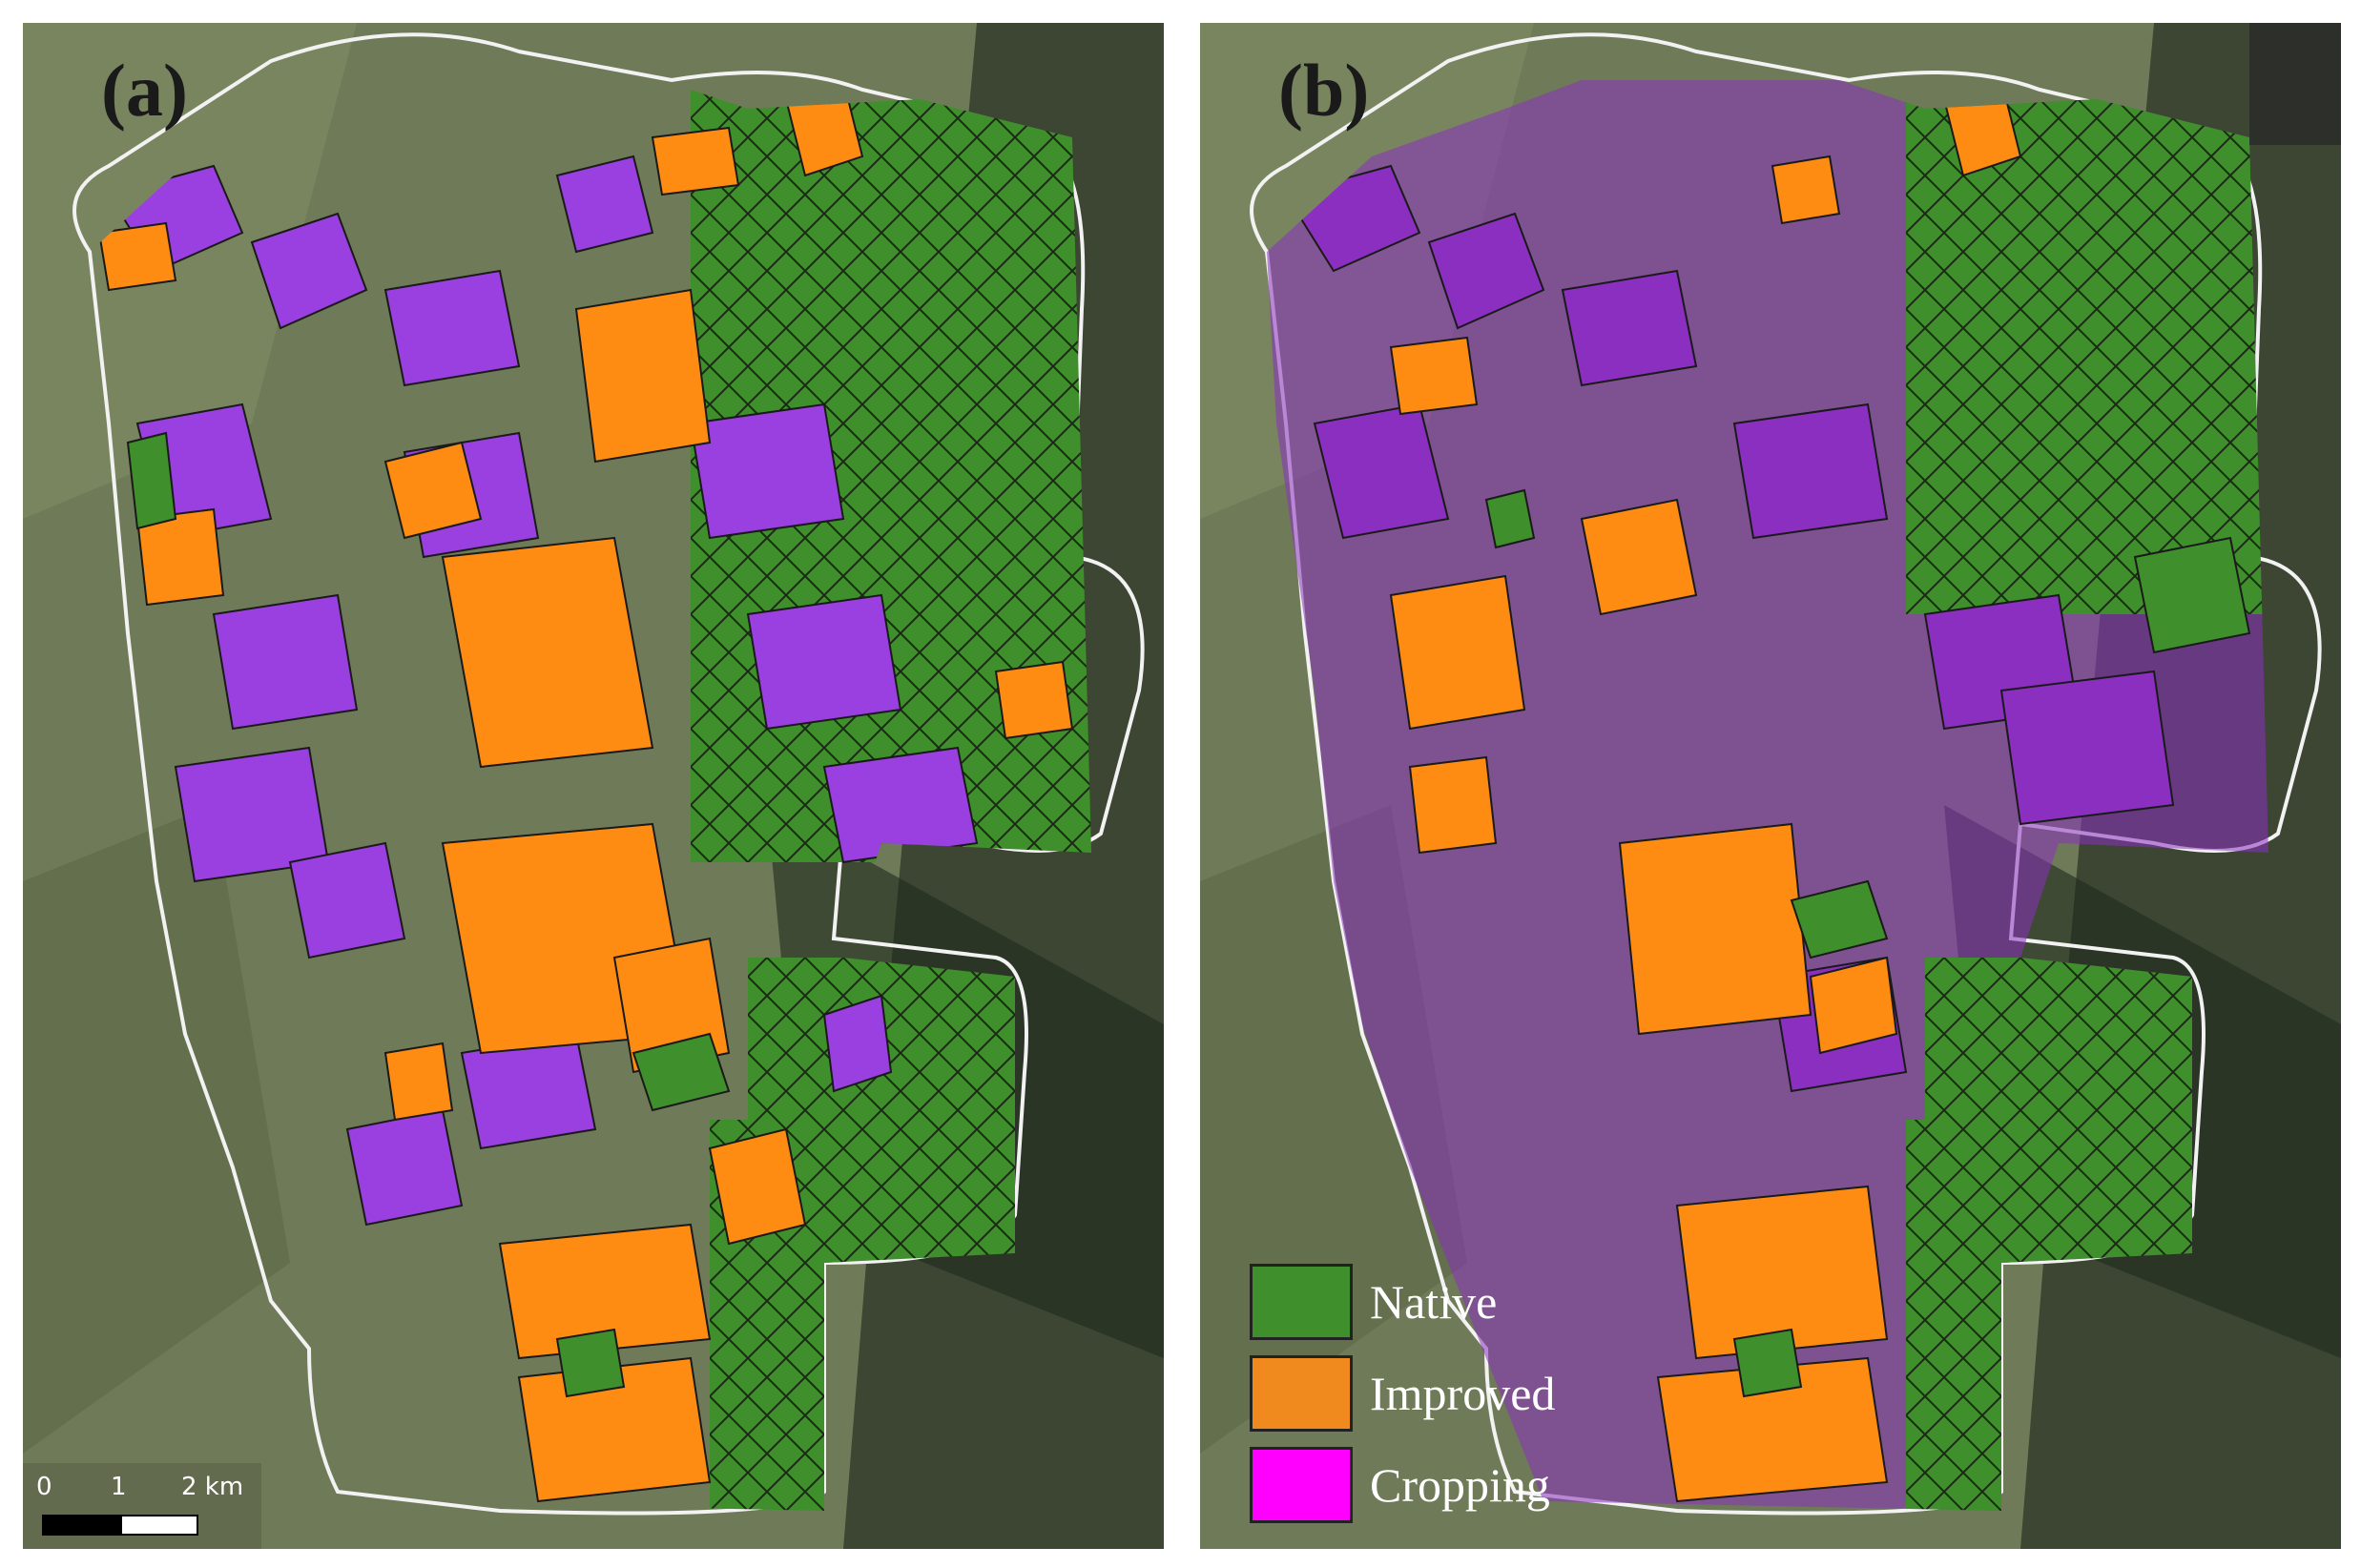 This screenshot has height=1568, width=2361. I want to click on legend-swatch-native, so click(1301, 1302).